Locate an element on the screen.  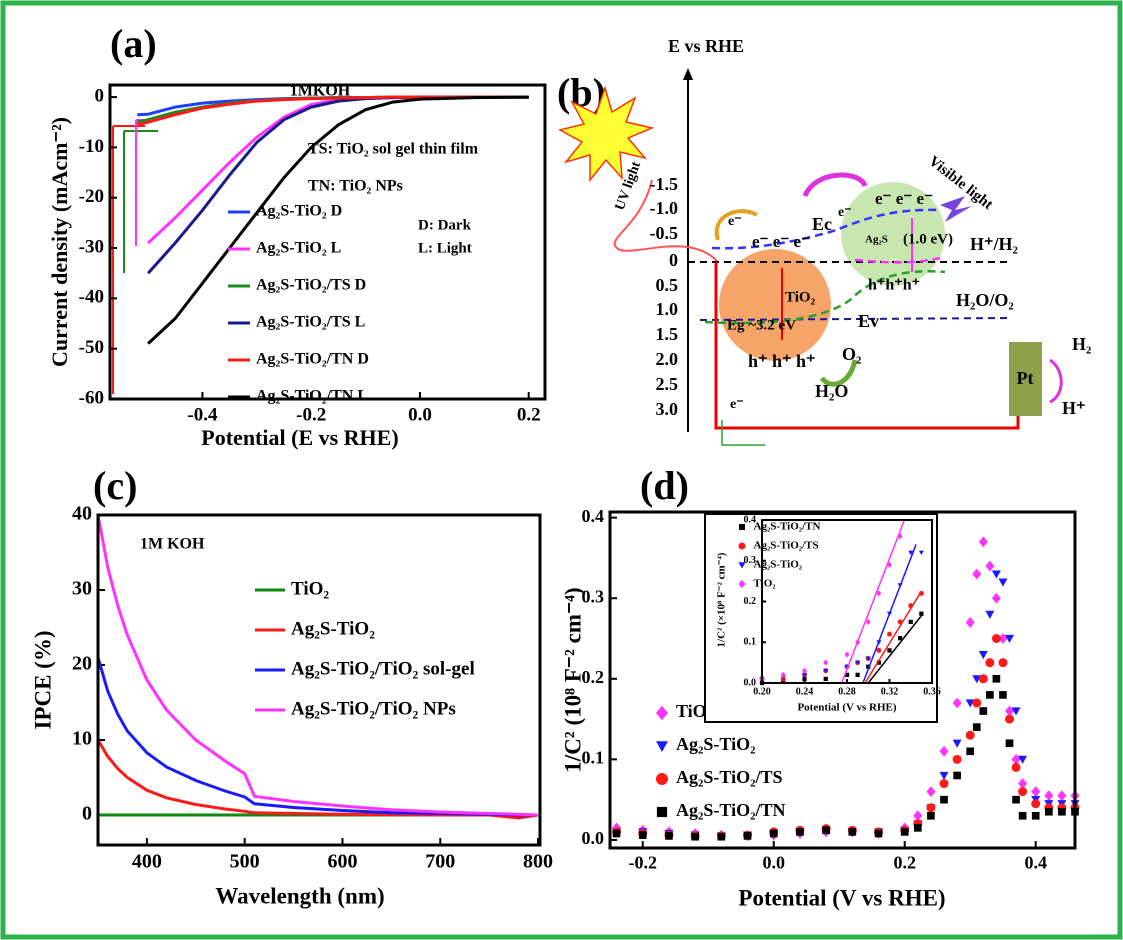
x-tick-label: 0.28 is located at coordinates (847, 691).